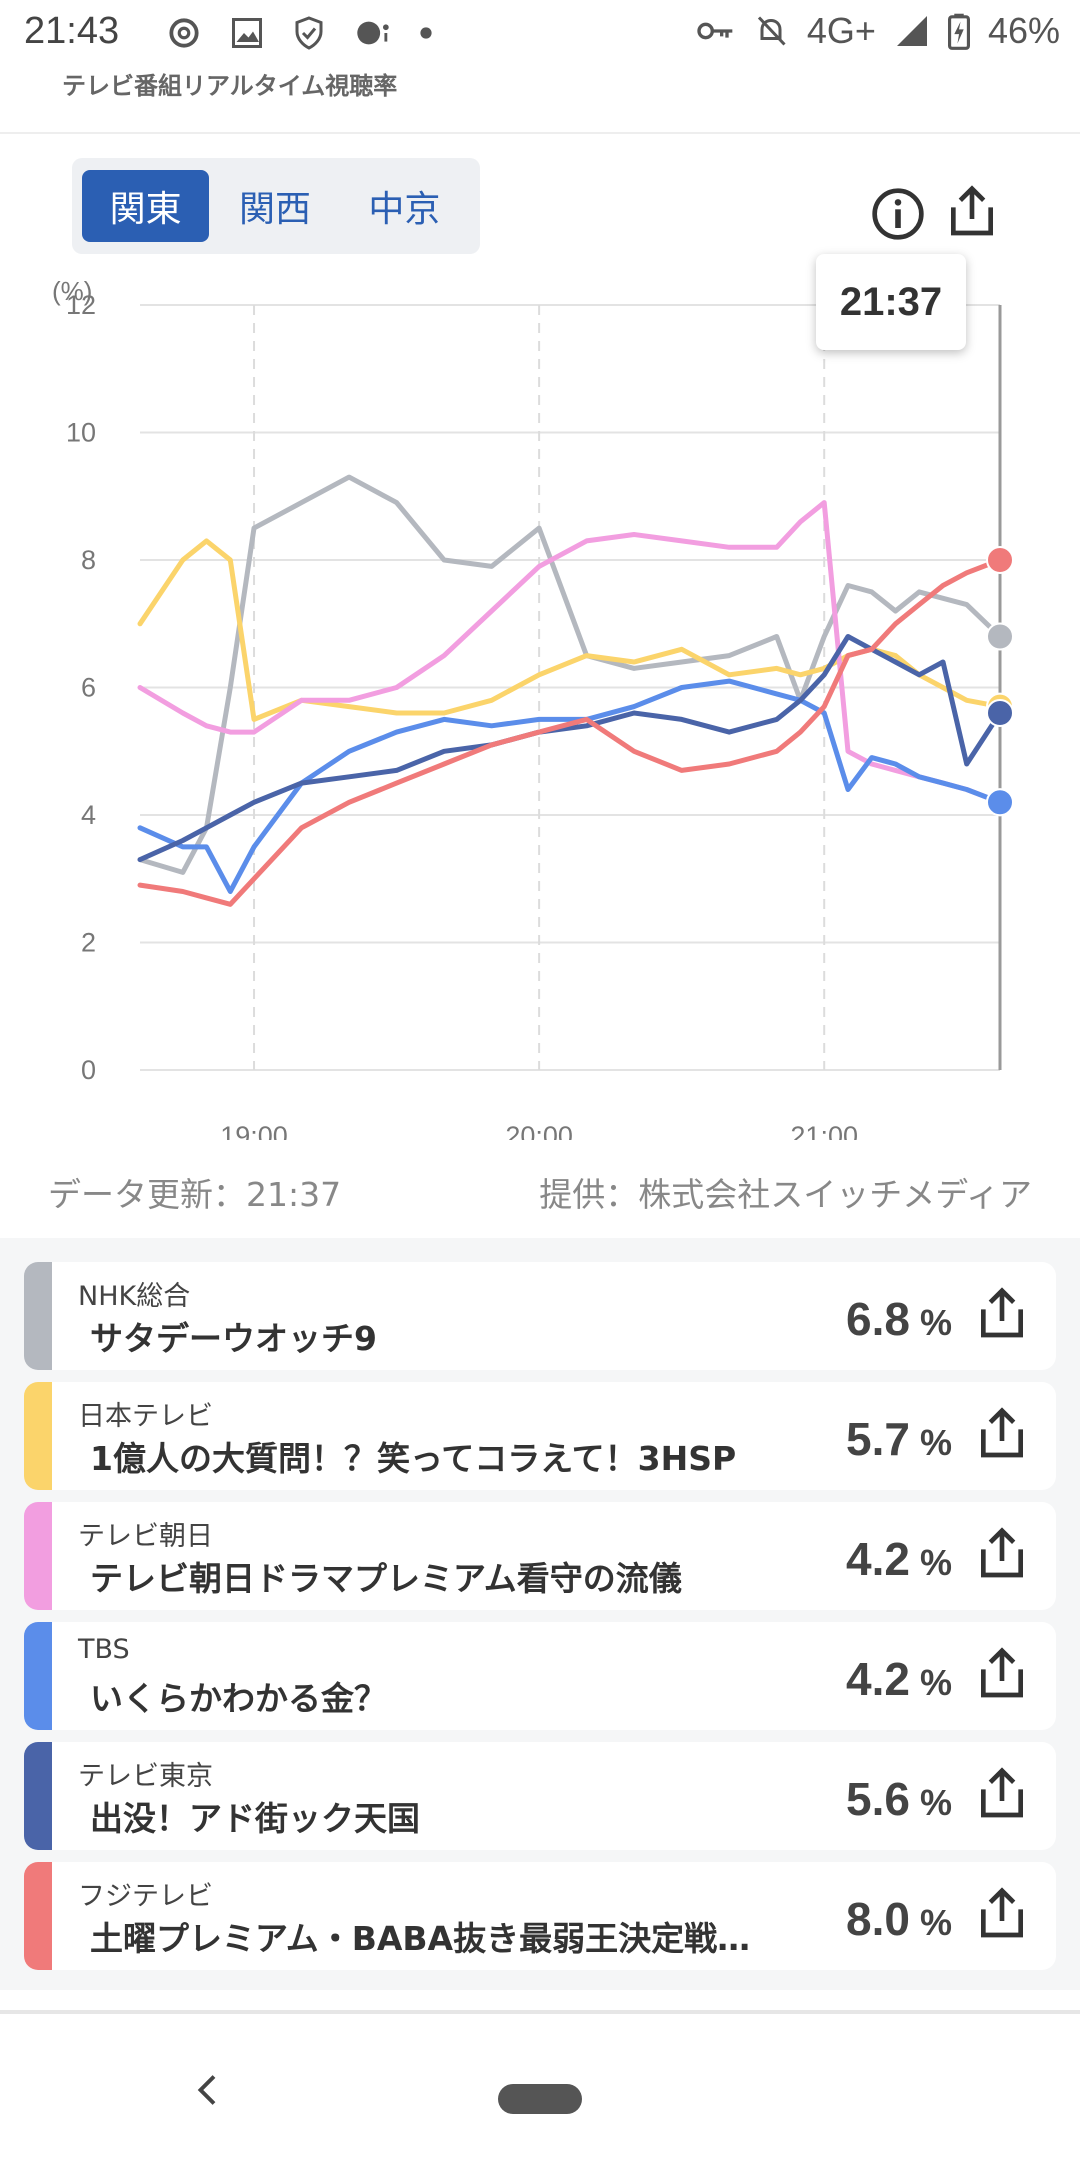 The image size is (1080, 2160). I want to click on program-rating: 5.6%, so click(899, 1799).